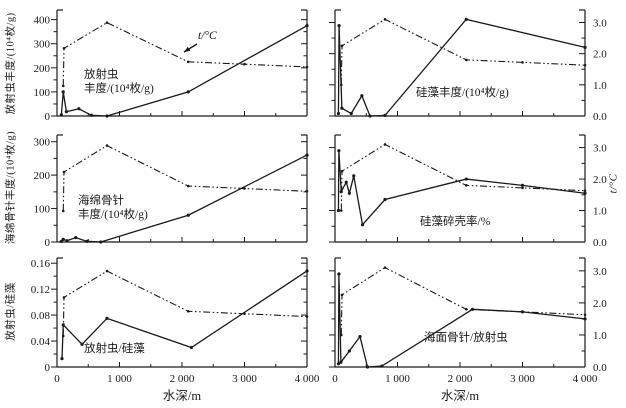  Describe the element at coordinates (182, 396) in the screenshot. I see `xaxis-title-left: 水深/m` at that location.